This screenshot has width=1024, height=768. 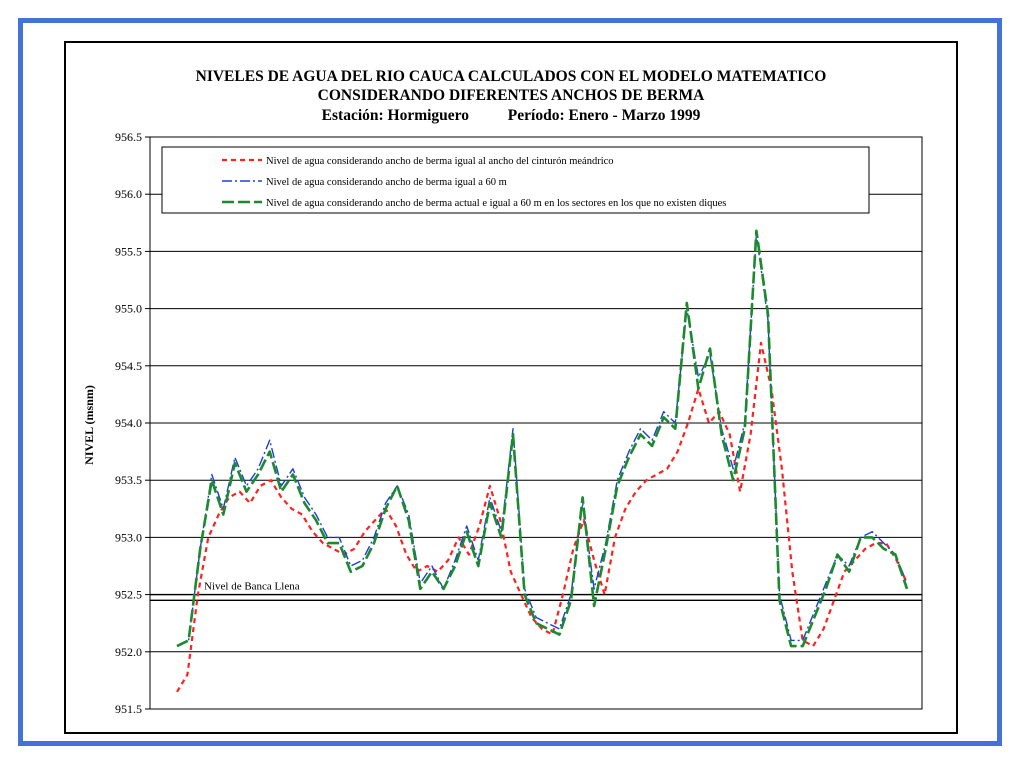 I want to click on y-tick-label: 953.5, so click(x=128, y=480).